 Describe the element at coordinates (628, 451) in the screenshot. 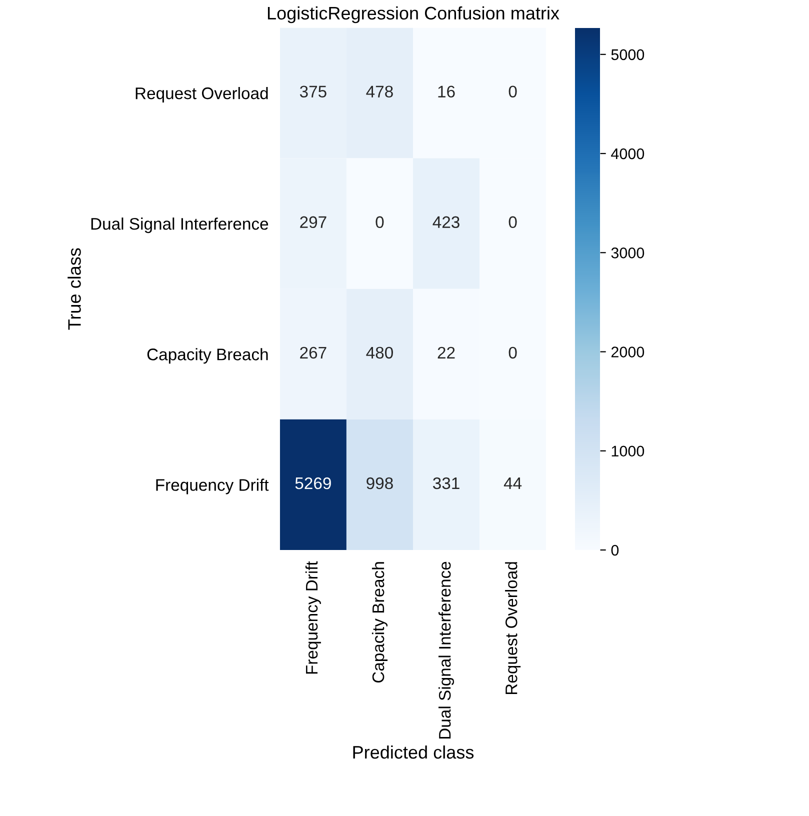

I see `color-bar-label: 1000` at that location.